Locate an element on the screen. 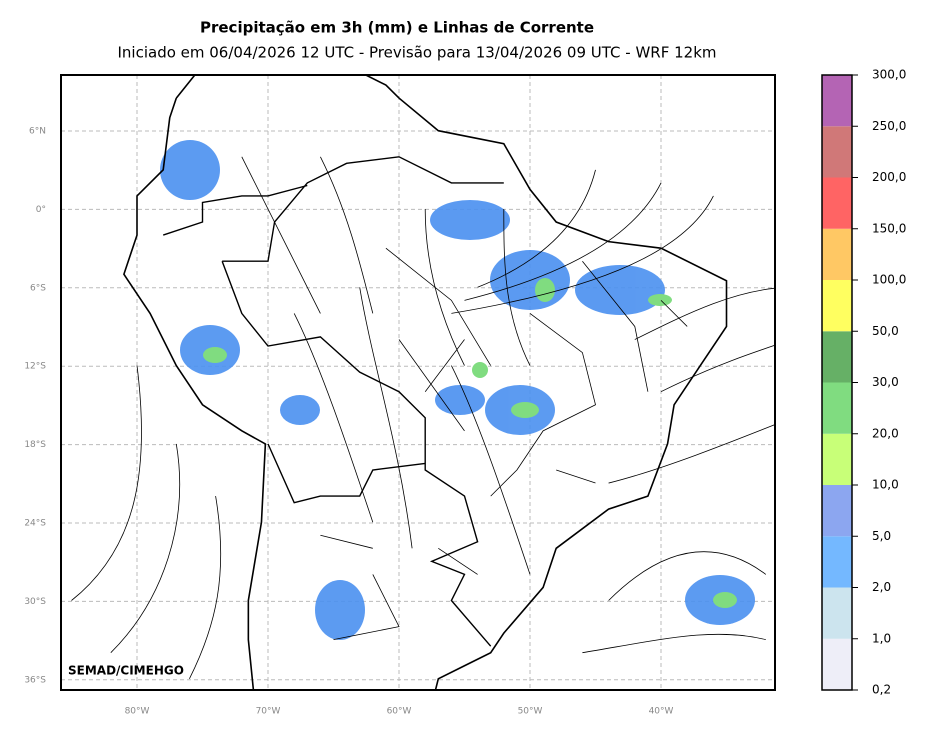  lon-label: 40°W is located at coordinates (661, 712).